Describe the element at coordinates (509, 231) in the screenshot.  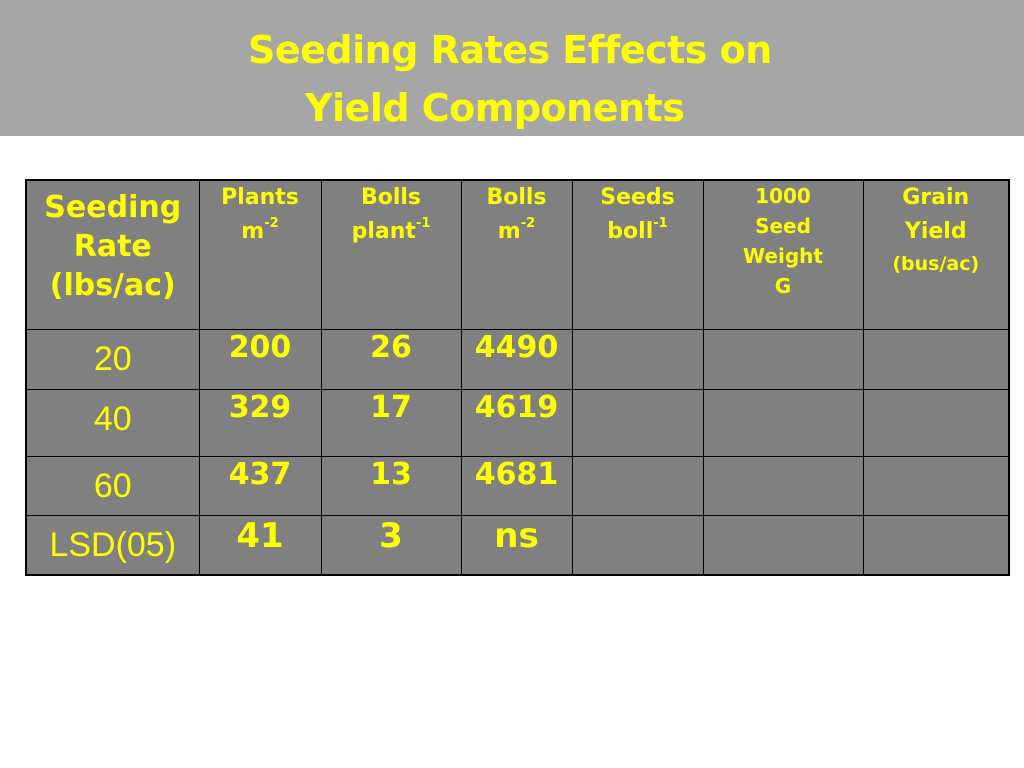
I see `header-bolls-m-unit: m` at that location.